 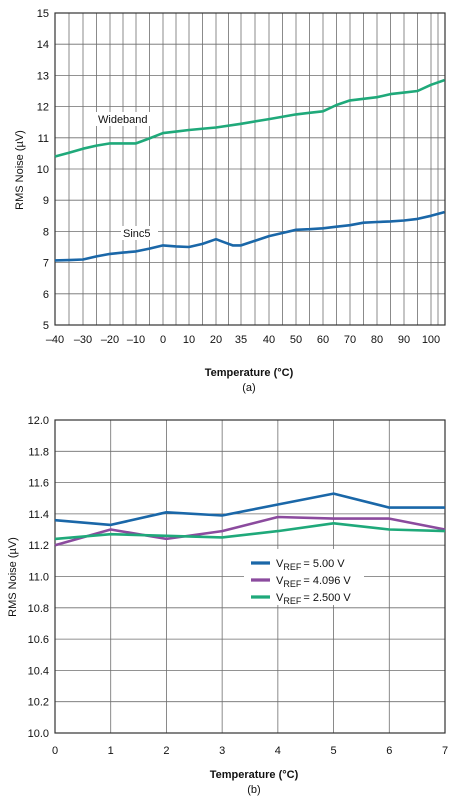 What do you see at coordinates (445, 751) in the screenshot?
I see `chart-b-x-tick-label: 7` at bounding box center [445, 751].